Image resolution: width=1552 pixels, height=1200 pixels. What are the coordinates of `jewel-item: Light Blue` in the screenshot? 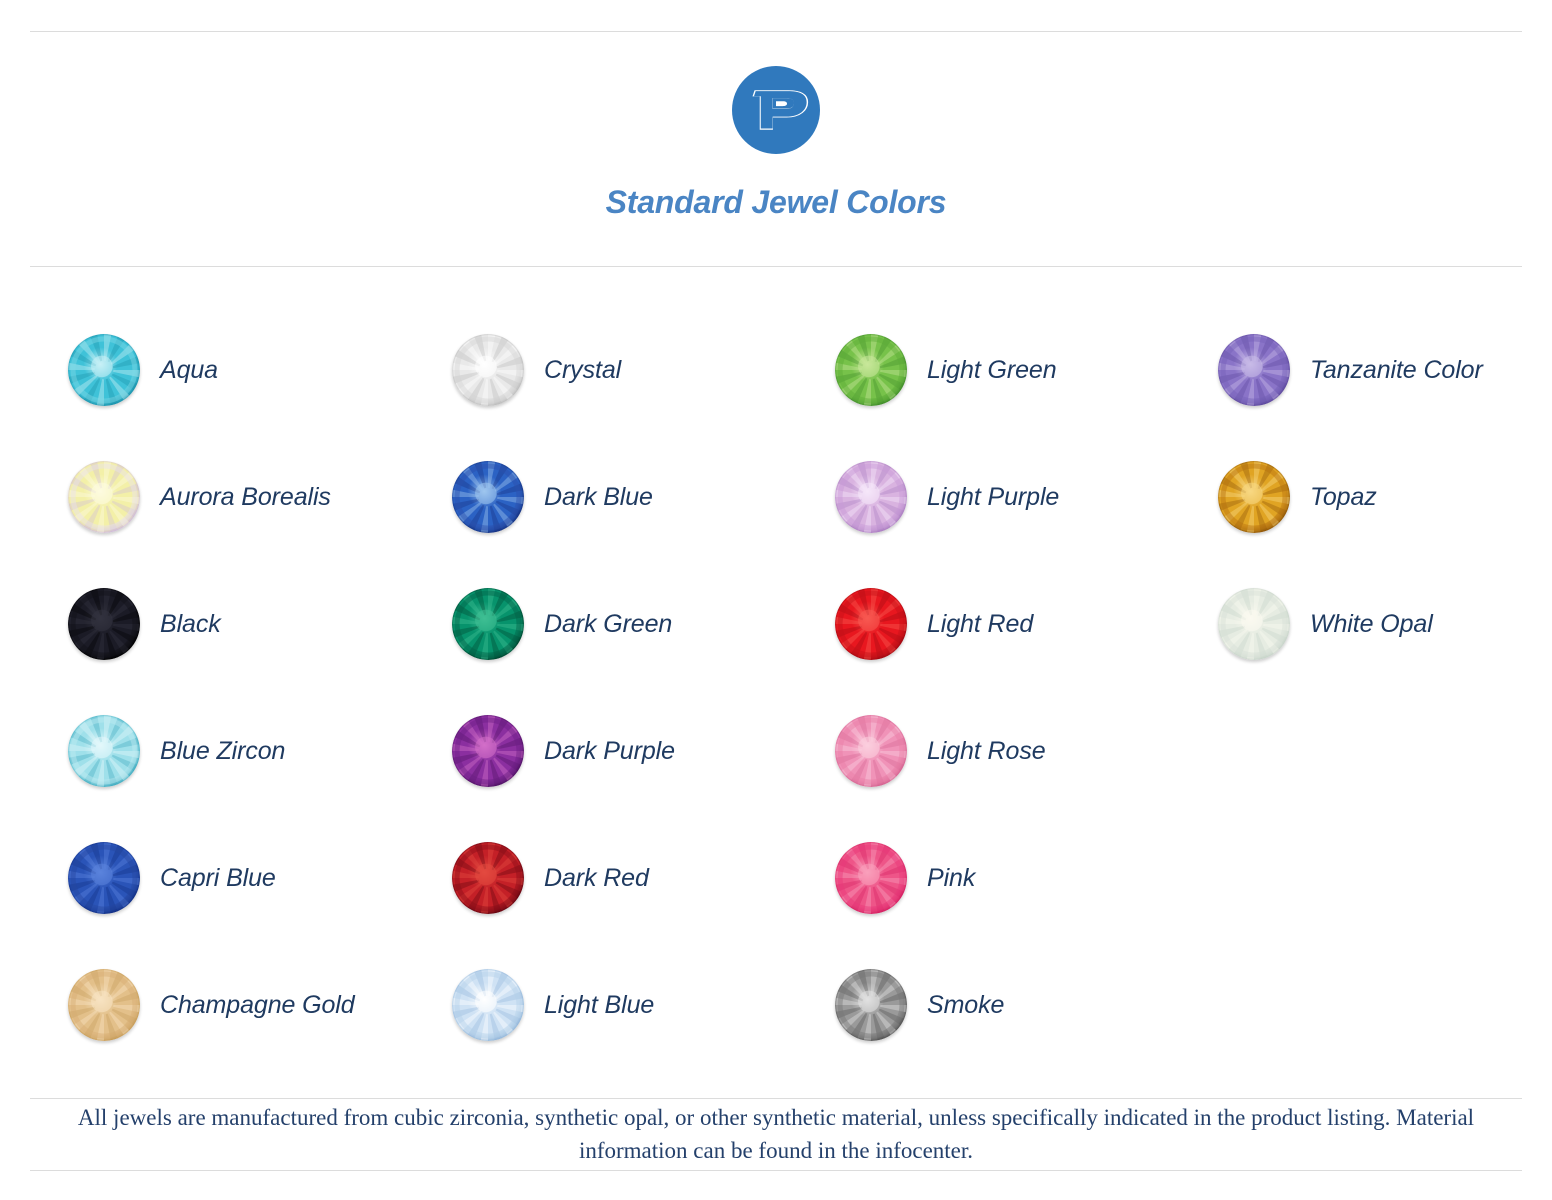 It's located at (553, 1005).